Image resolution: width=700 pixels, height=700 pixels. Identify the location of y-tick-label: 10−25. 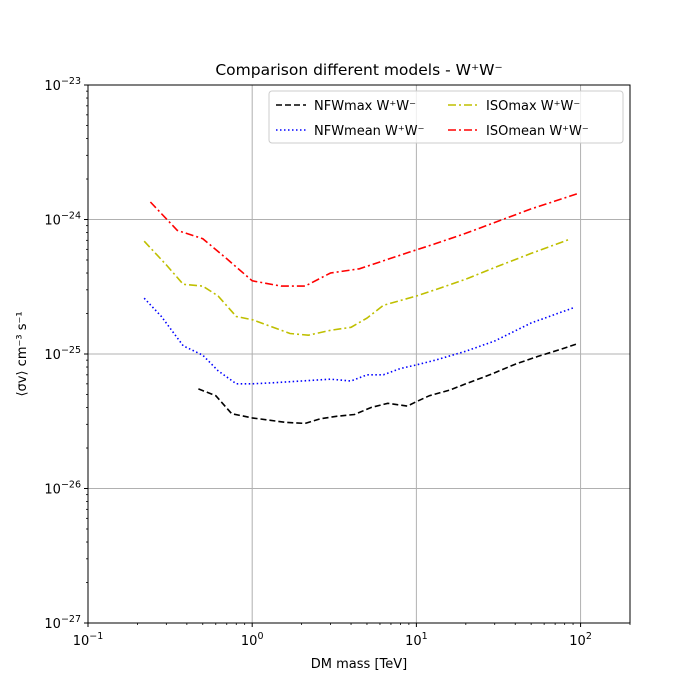
(62, 354).